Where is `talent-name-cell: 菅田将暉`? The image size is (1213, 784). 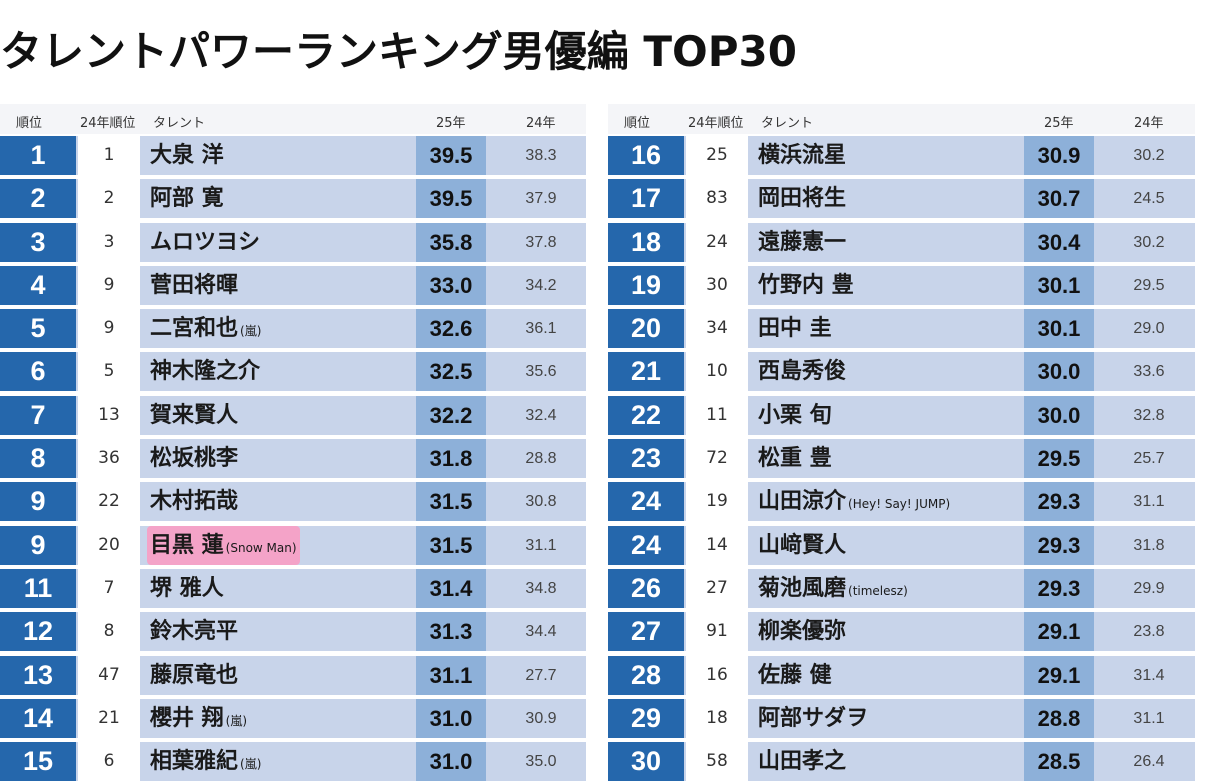 talent-name-cell: 菅田将暉 is located at coordinates (195, 285).